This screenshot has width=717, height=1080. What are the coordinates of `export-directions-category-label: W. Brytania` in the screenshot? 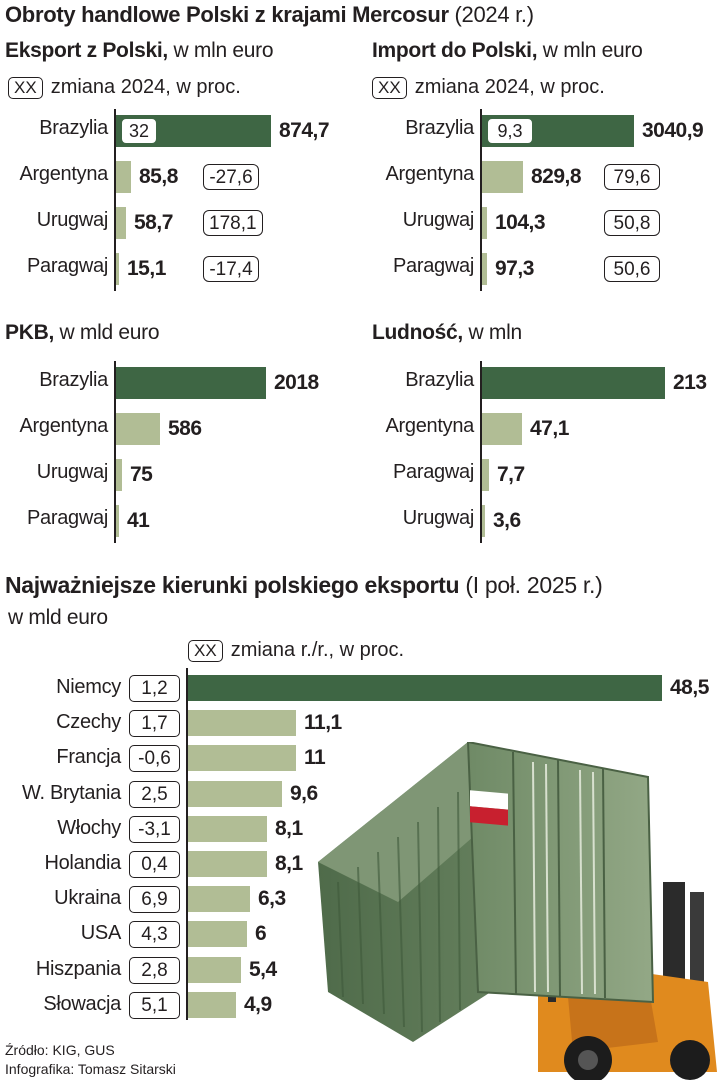 It's located at (71, 793).